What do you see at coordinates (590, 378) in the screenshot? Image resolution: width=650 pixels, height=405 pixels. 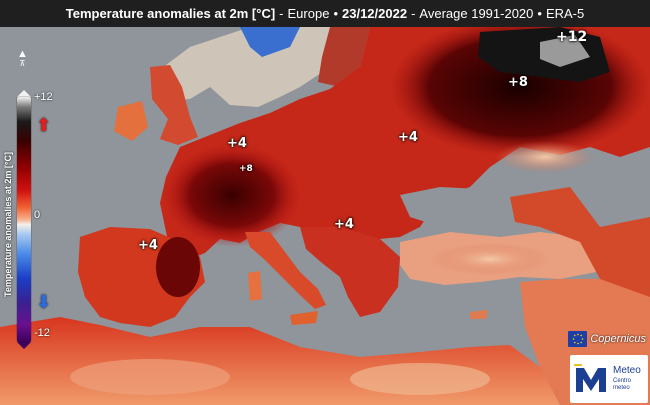 I see `meteo-logo-icon` at bounding box center [590, 378].